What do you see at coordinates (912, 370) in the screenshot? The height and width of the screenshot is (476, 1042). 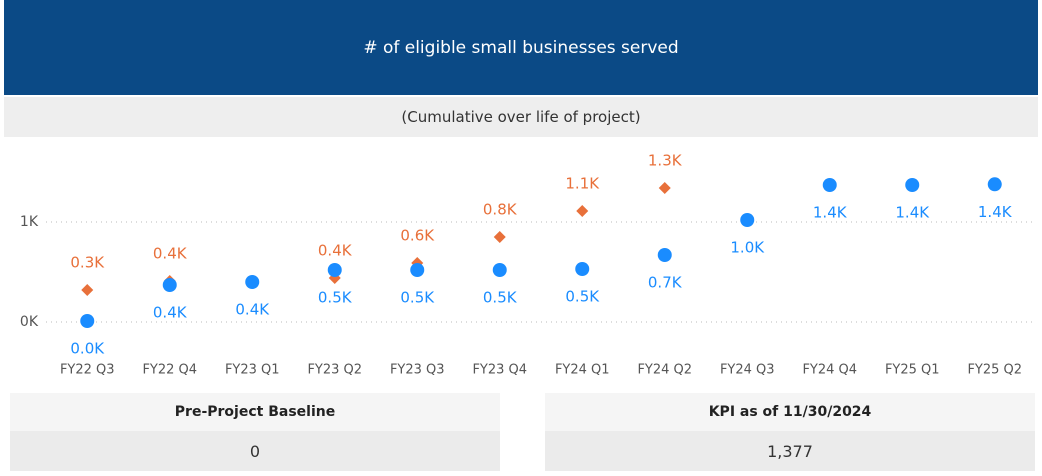 I see `x-tick-label: FY25 Q1` at bounding box center [912, 370].